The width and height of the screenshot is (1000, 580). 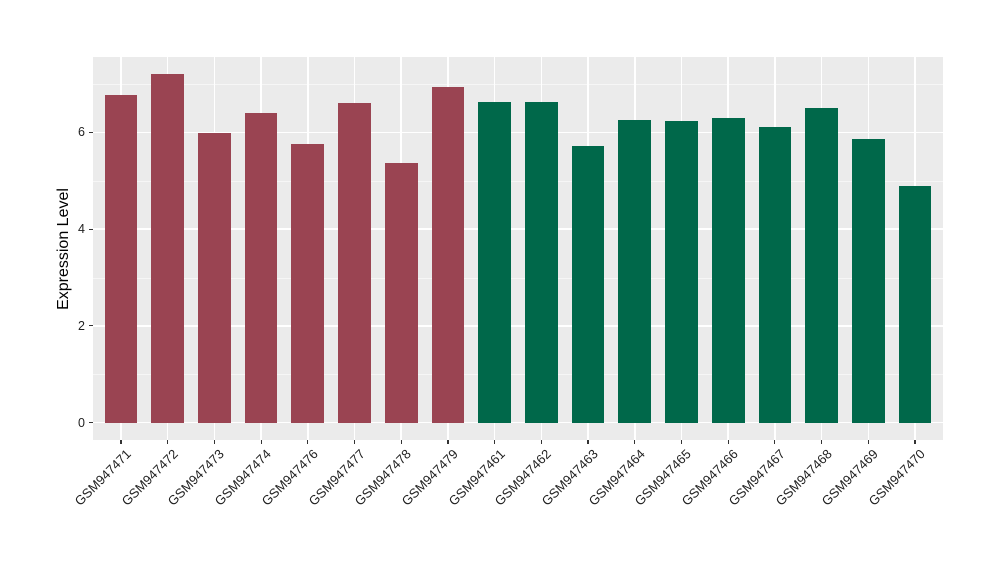 I want to click on y-tick-label: 2, so click(x=81, y=325).